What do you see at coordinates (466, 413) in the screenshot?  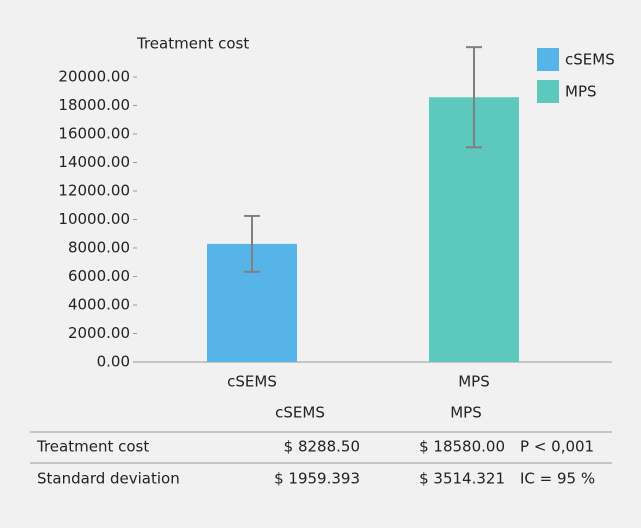 I see `table-header: MPS` at bounding box center [466, 413].